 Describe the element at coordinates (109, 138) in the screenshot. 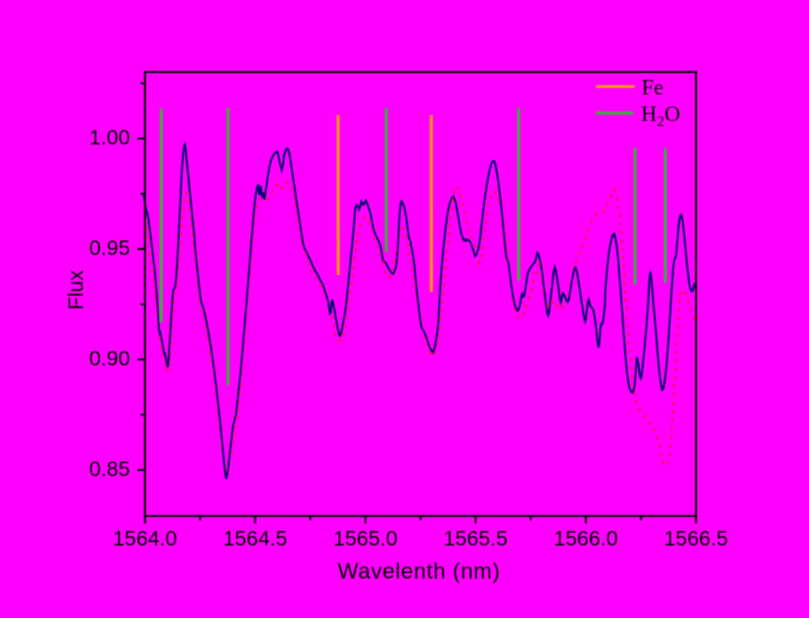

I see `svg-text: 1.00` at that location.